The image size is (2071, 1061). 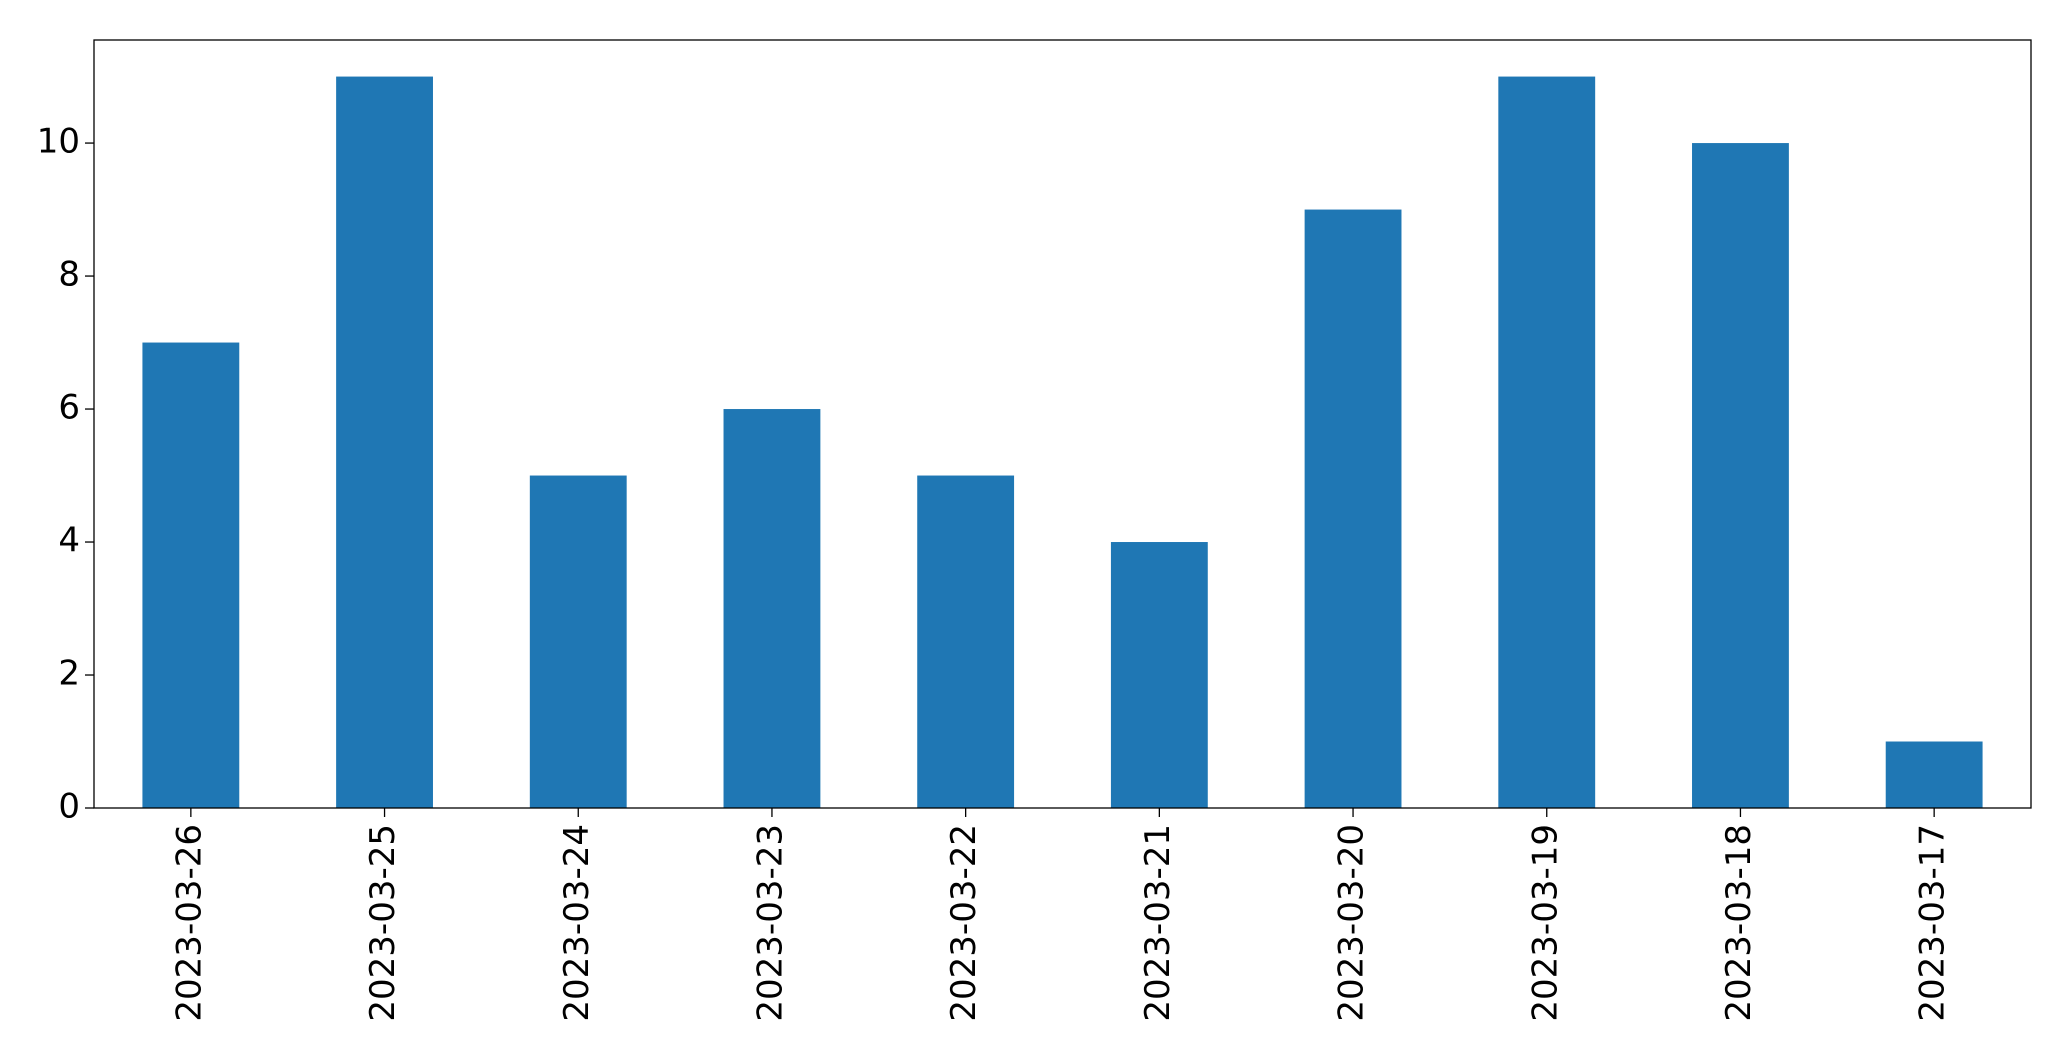 I want to click on x-tick-label: 2023-03-21, so click(x=1158, y=923).